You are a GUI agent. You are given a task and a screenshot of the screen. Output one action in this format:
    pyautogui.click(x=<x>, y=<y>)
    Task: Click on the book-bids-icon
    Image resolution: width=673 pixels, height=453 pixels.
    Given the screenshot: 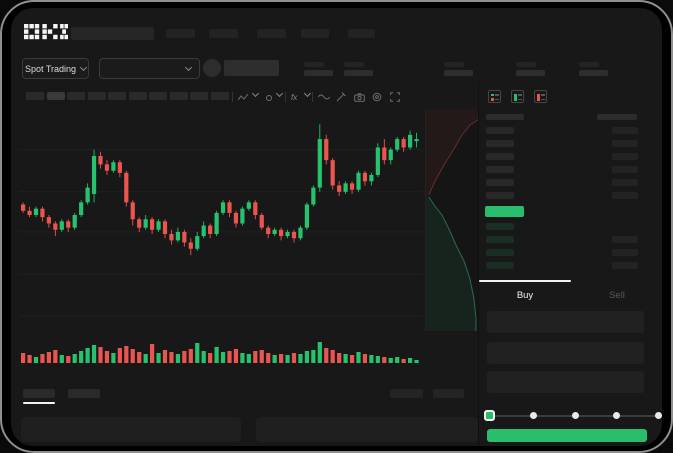 What is the action you would take?
    pyautogui.click(x=517, y=96)
    